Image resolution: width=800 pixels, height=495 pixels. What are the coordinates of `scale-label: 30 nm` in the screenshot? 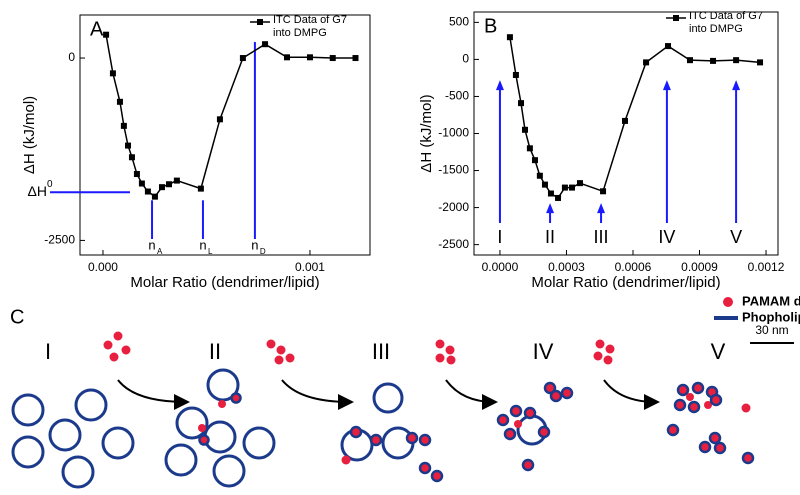 It's located at (771, 330).